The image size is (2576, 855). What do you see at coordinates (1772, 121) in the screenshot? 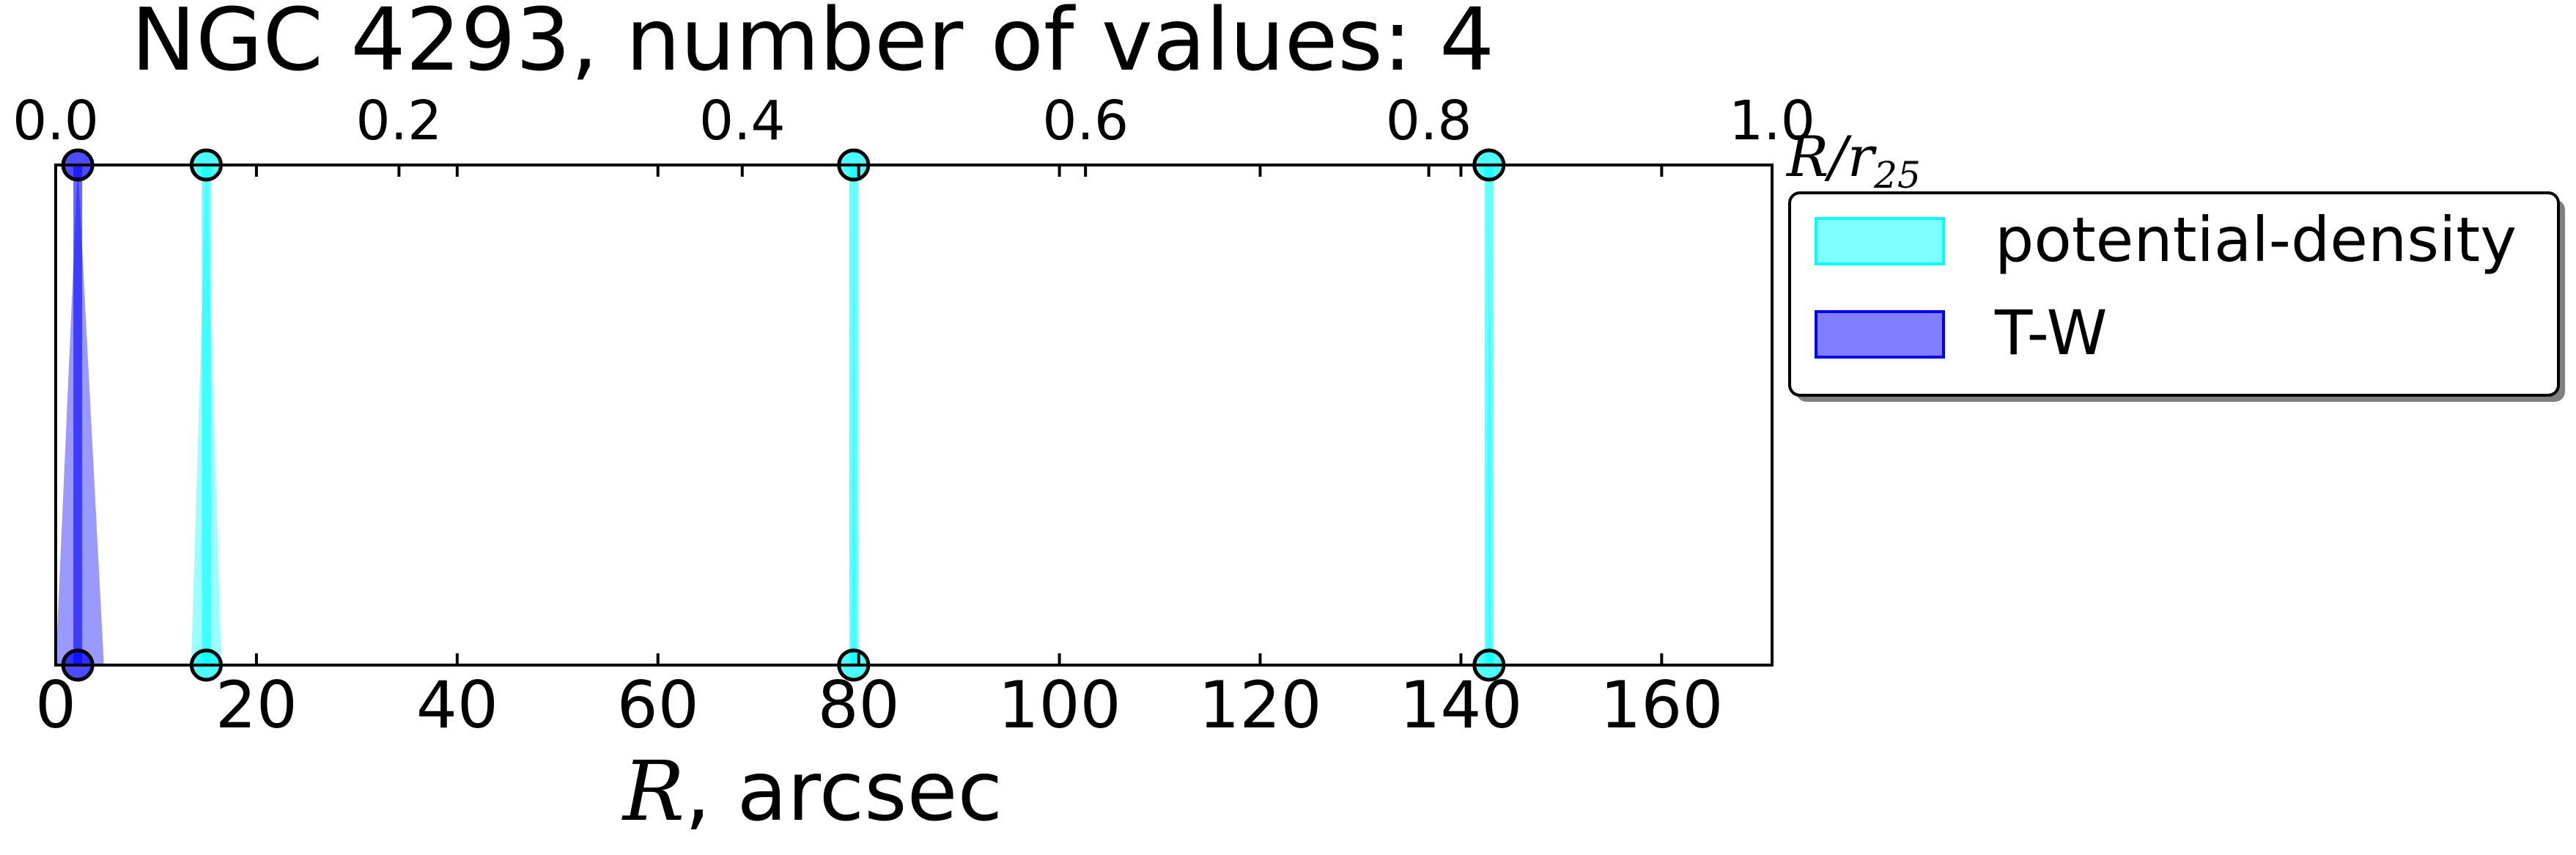
I see `top-tick-label-1.0: 1.0` at bounding box center [1772, 121].